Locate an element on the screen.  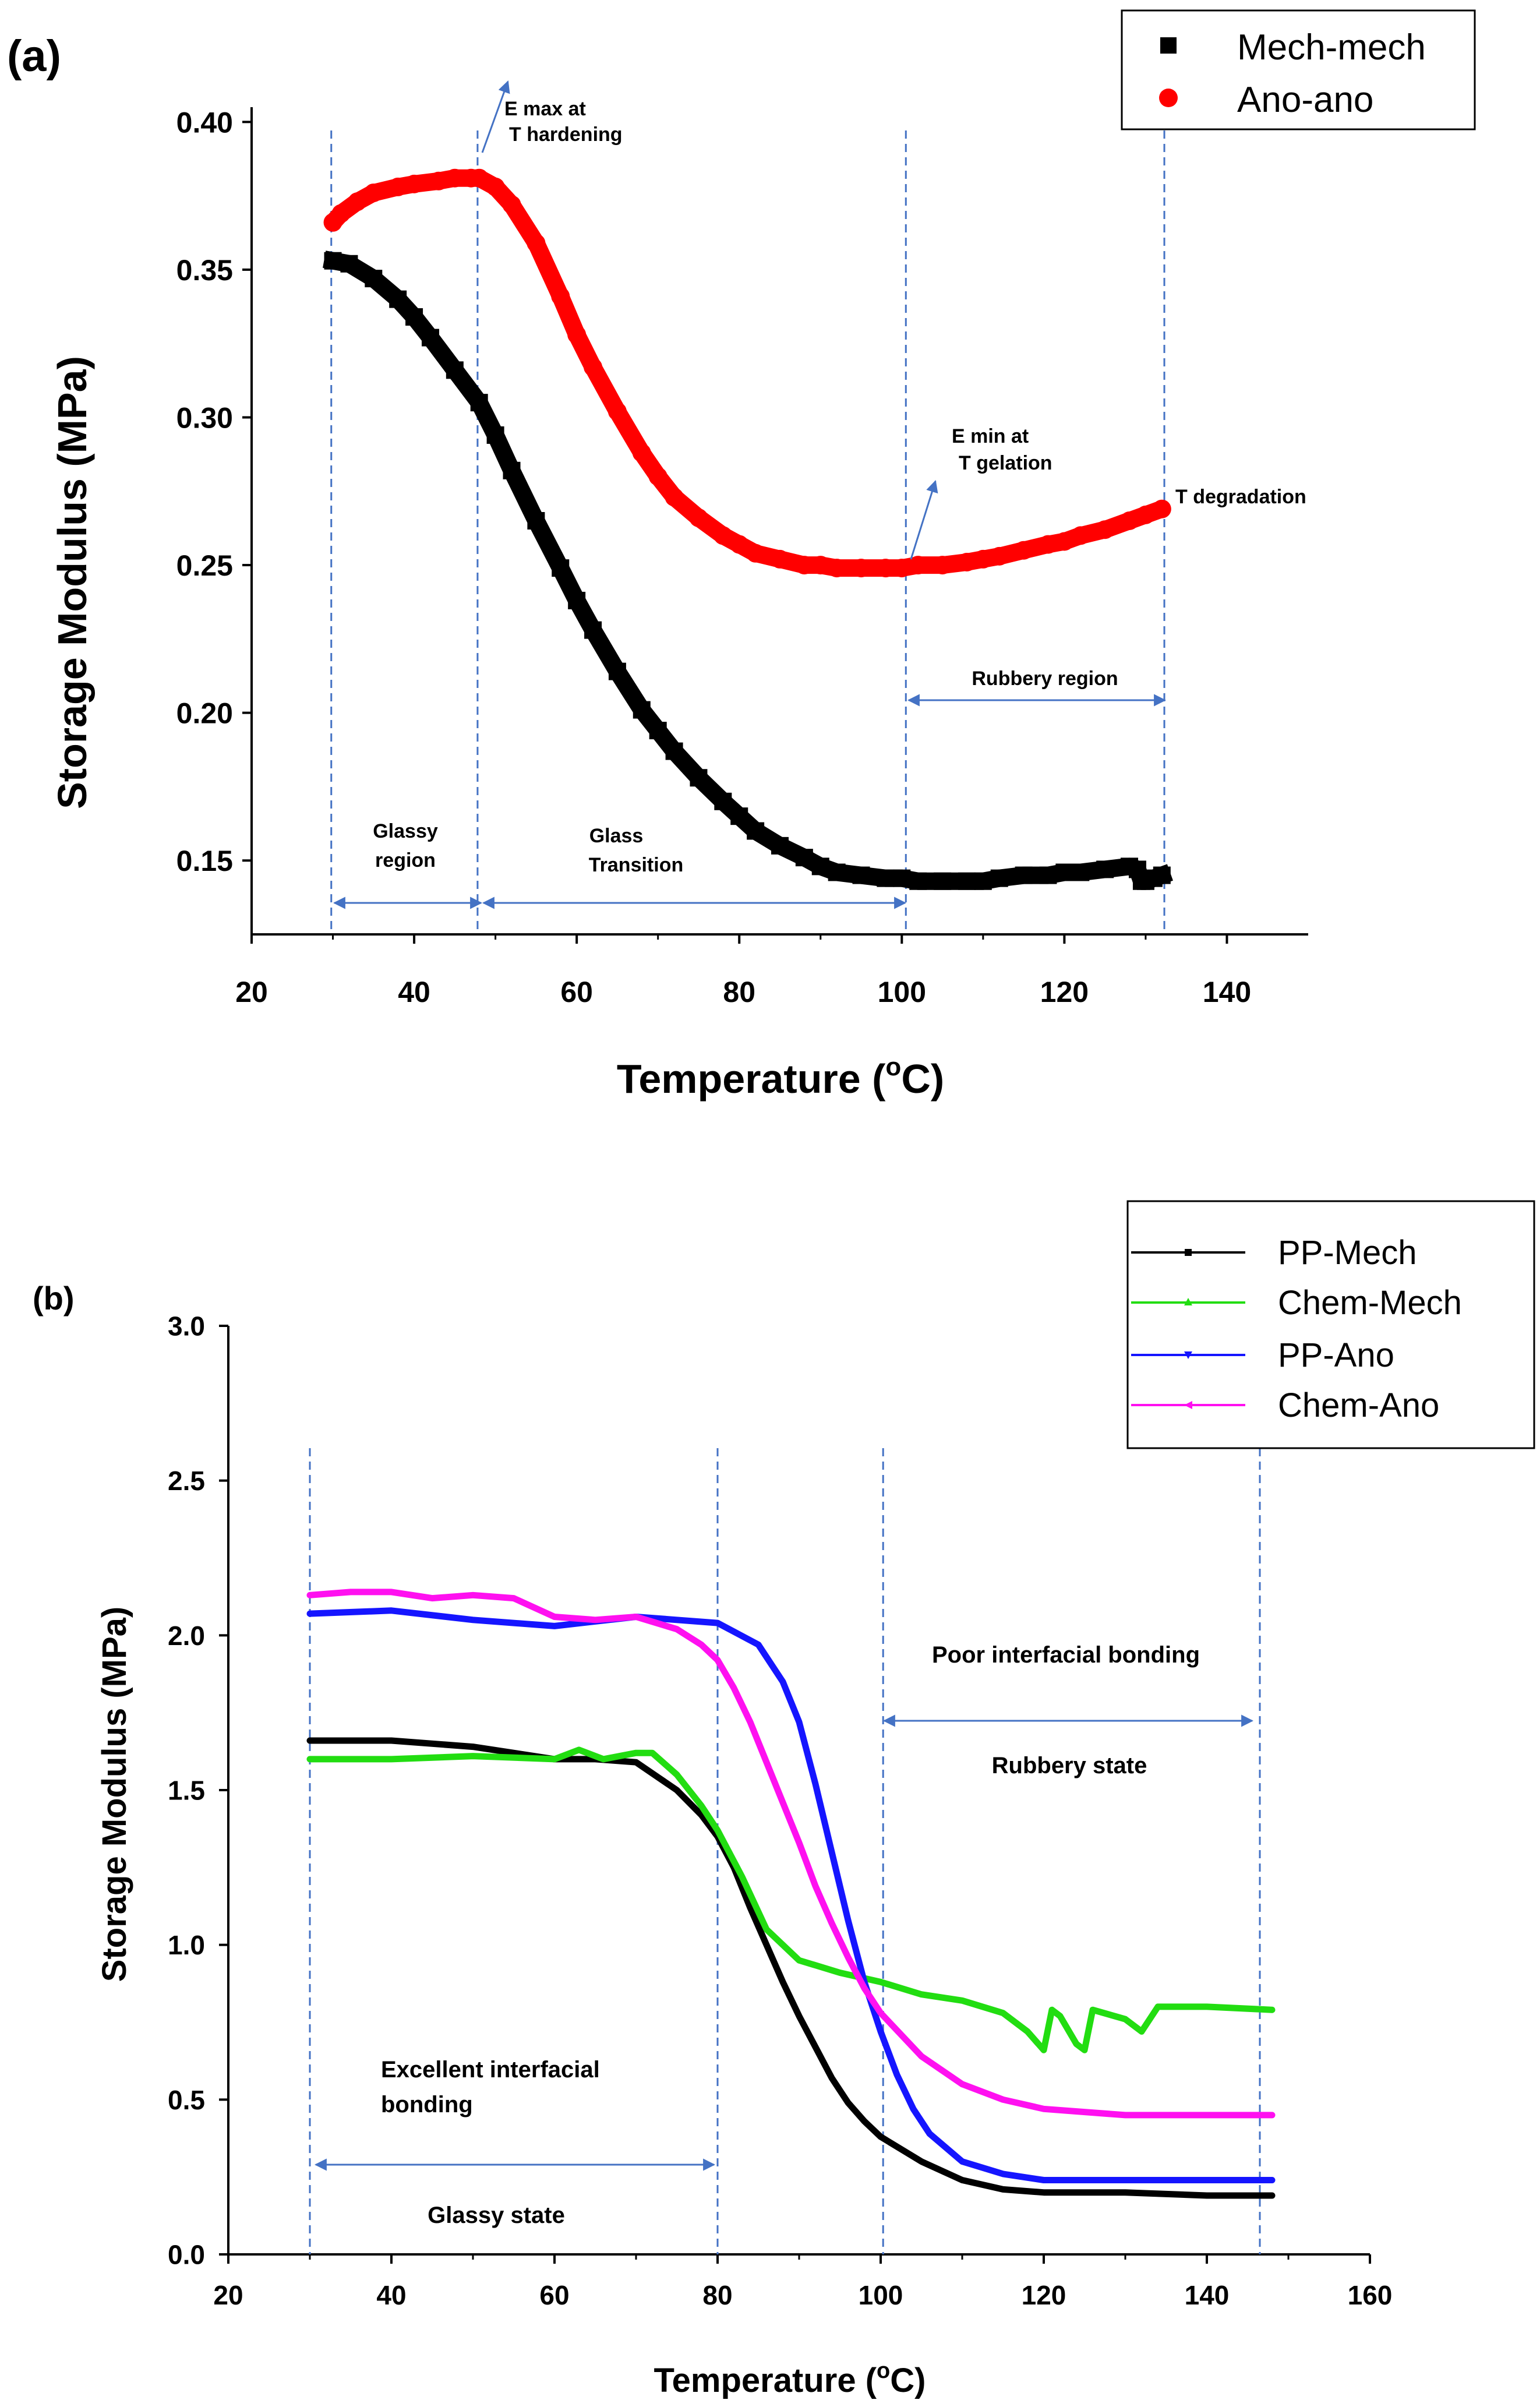
x-tick-label-b: 140 is located at coordinates (1207, 2295).